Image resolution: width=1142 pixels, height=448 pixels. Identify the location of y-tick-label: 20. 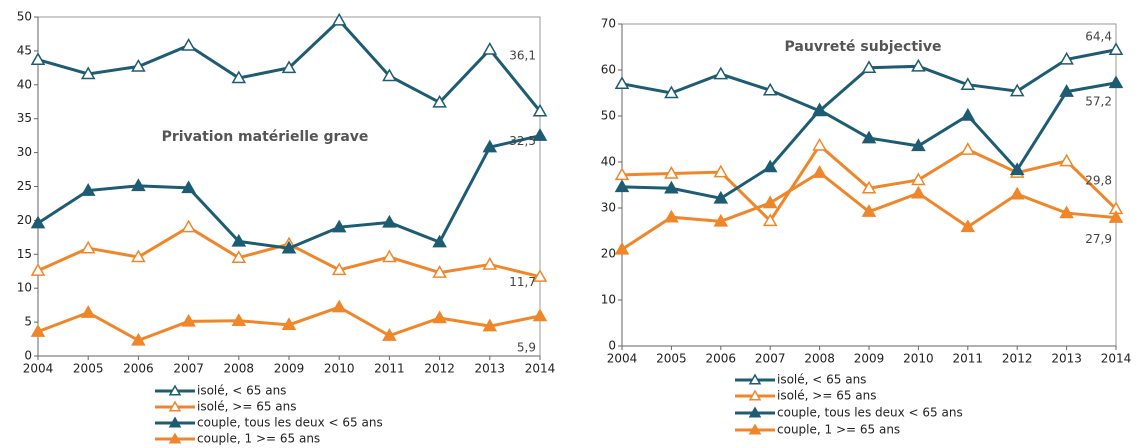
(608, 254).